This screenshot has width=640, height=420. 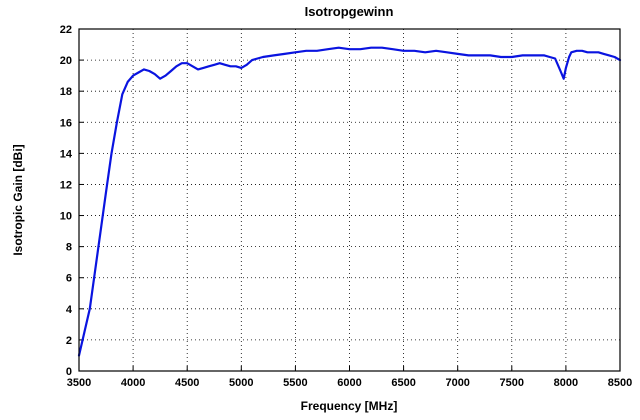 What do you see at coordinates (133, 383) in the screenshot?
I see `x-tick-label: 4000` at bounding box center [133, 383].